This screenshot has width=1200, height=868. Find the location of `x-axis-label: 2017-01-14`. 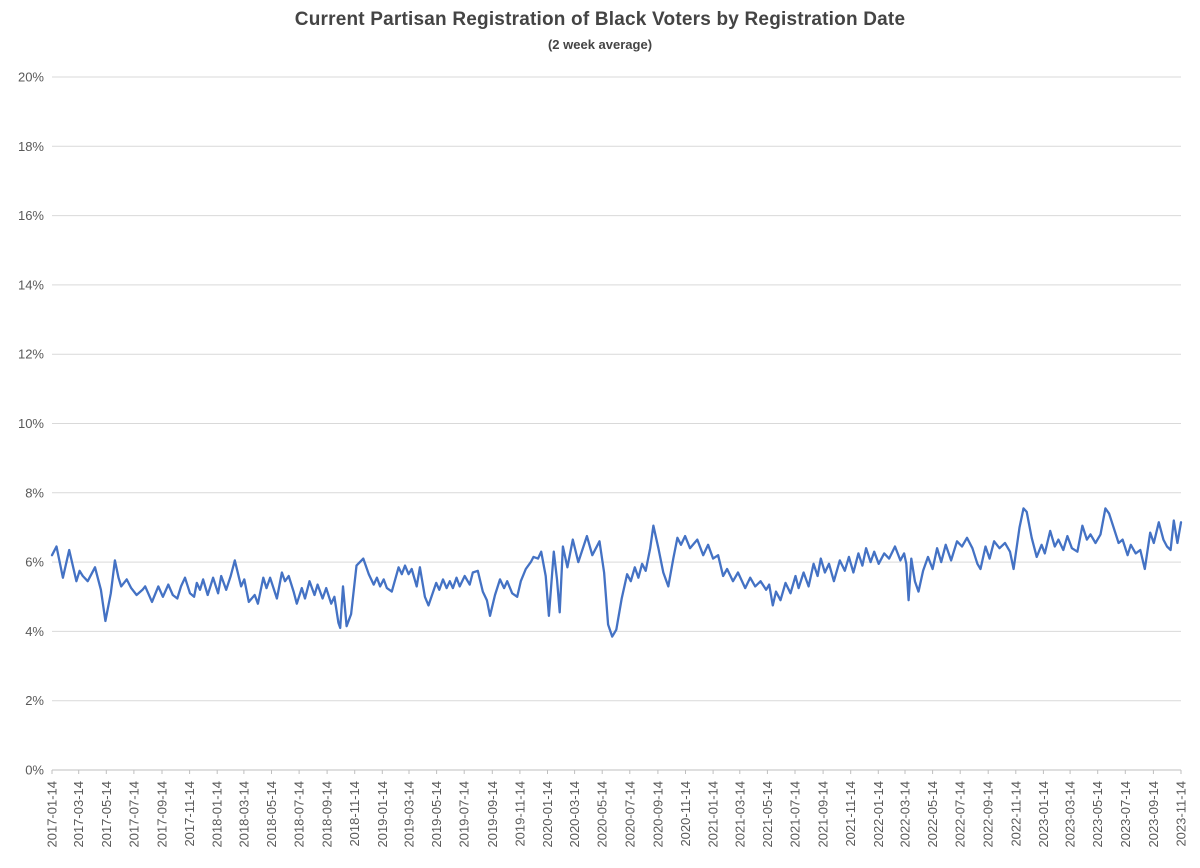

x-axis-label: 2017-01-14 is located at coordinates (52, 814).